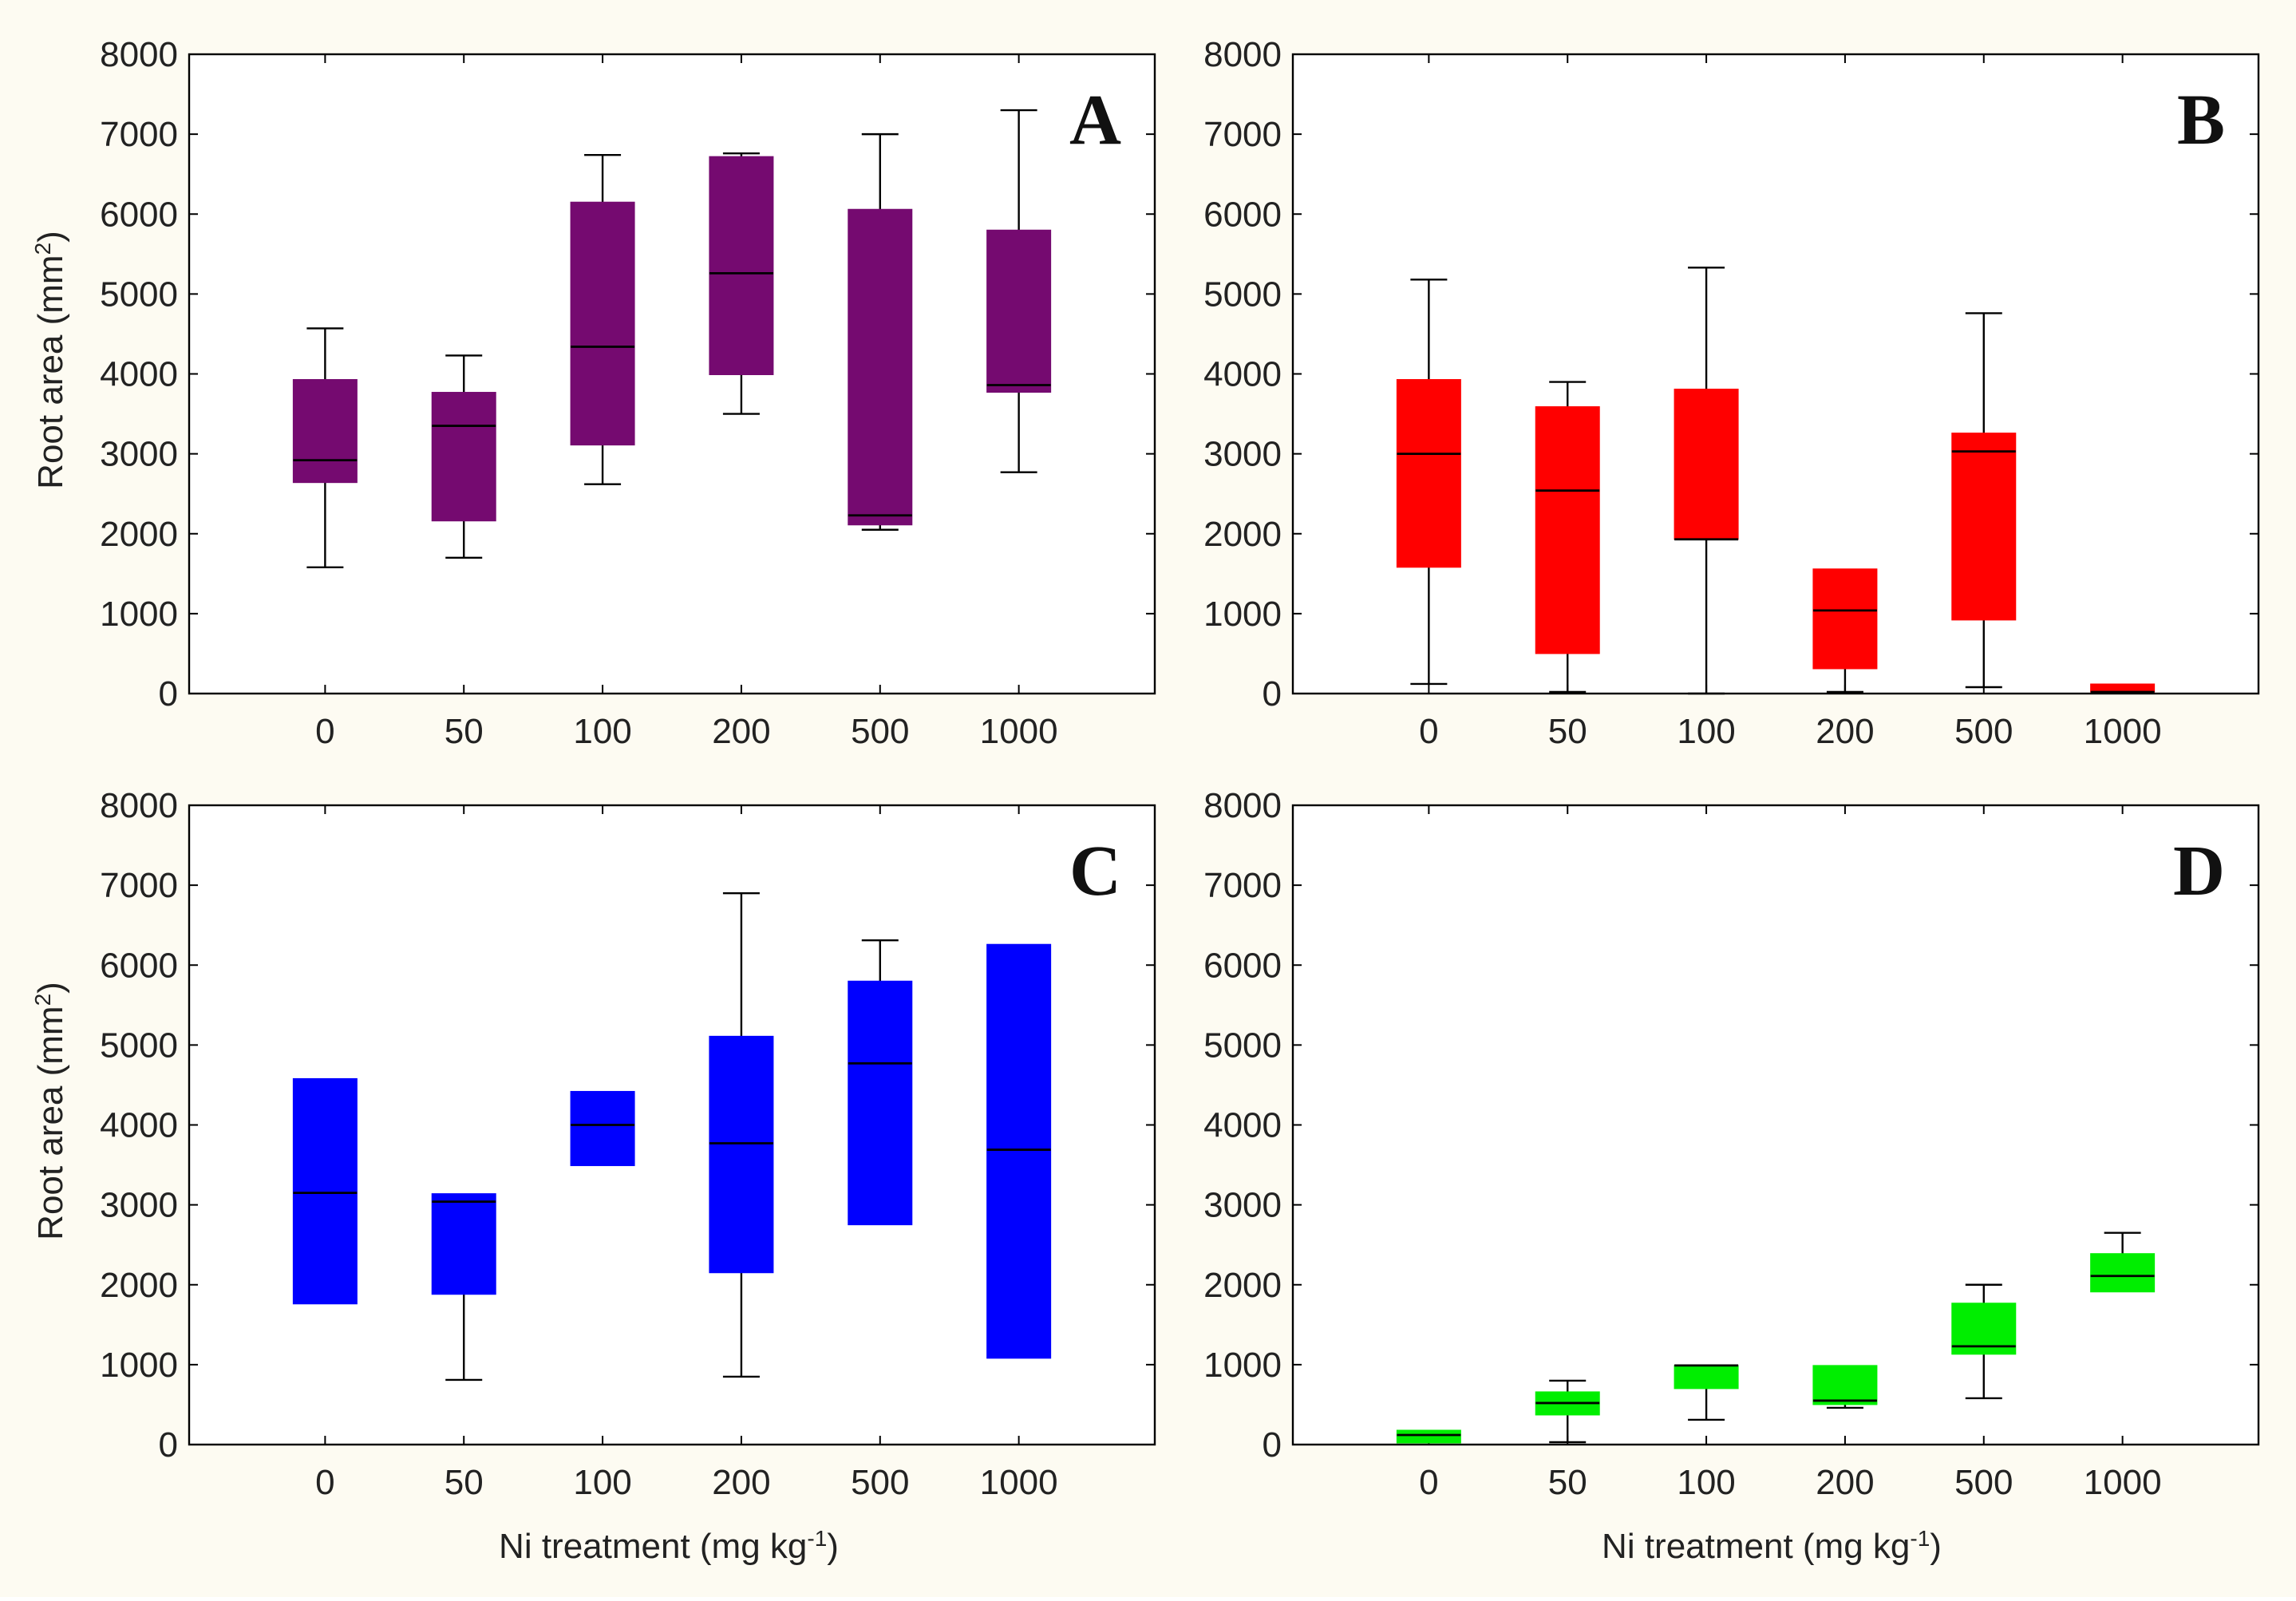  I want to click on panel-b-x-tick-label-1000: 1000, so click(2123, 731).